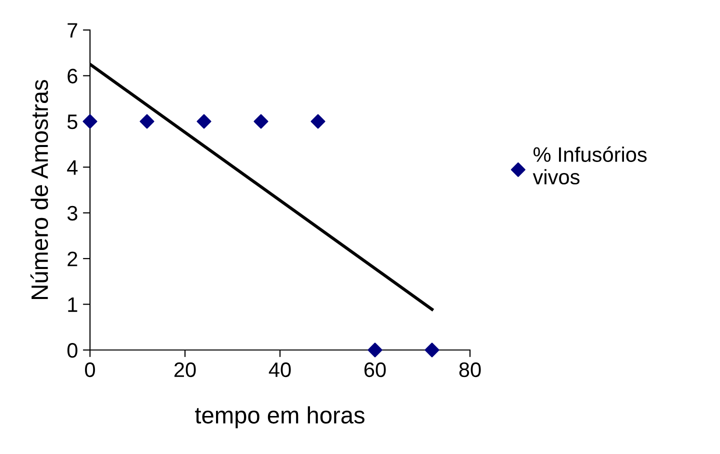  Describe the element at coordinates (185, 370) in the screenshot. I see `x-tick-label: 20` at that location.